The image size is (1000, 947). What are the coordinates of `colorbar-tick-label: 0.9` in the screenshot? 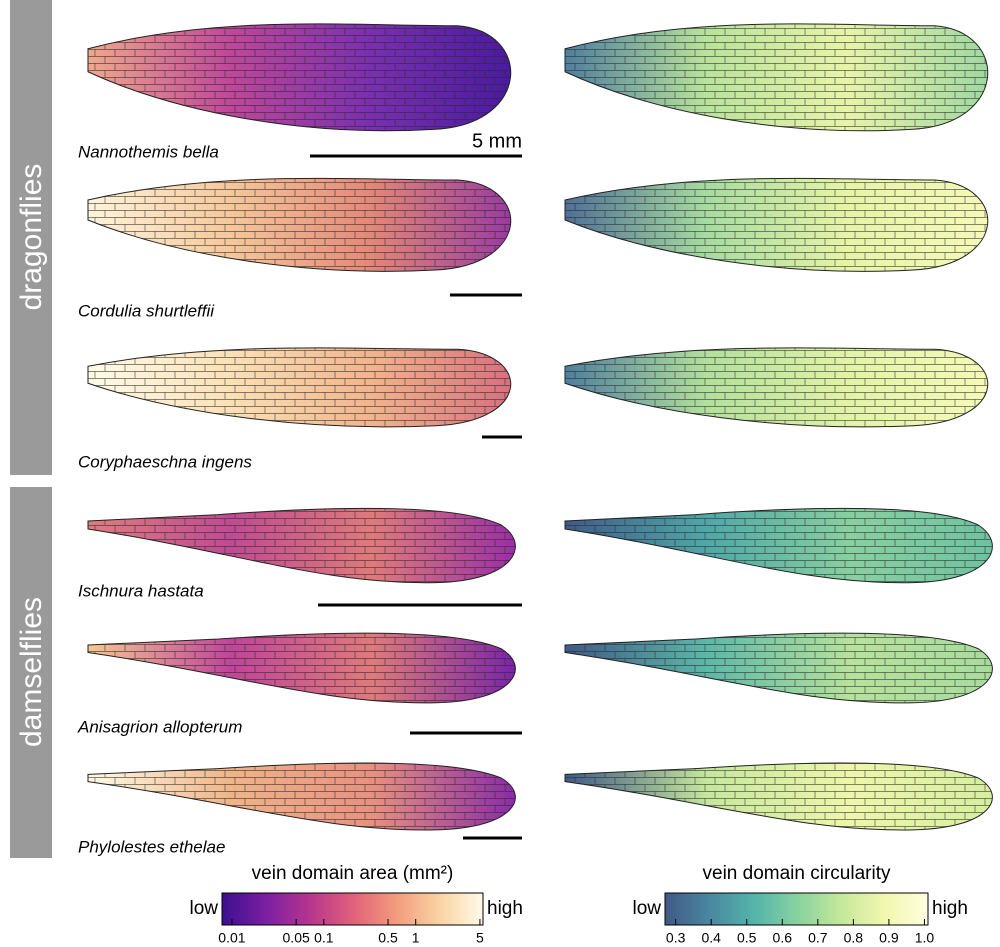 It's located at (889, 938).